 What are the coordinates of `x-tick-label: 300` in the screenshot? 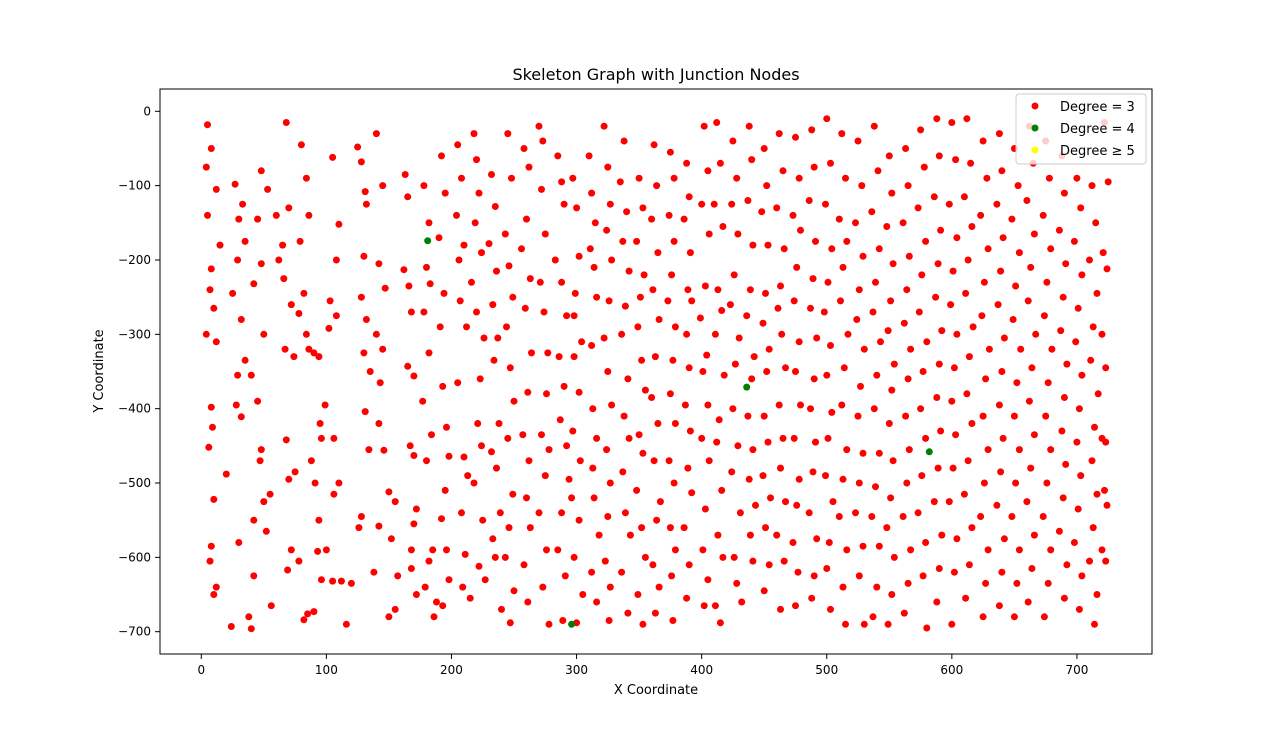 It's located at (576, 670).